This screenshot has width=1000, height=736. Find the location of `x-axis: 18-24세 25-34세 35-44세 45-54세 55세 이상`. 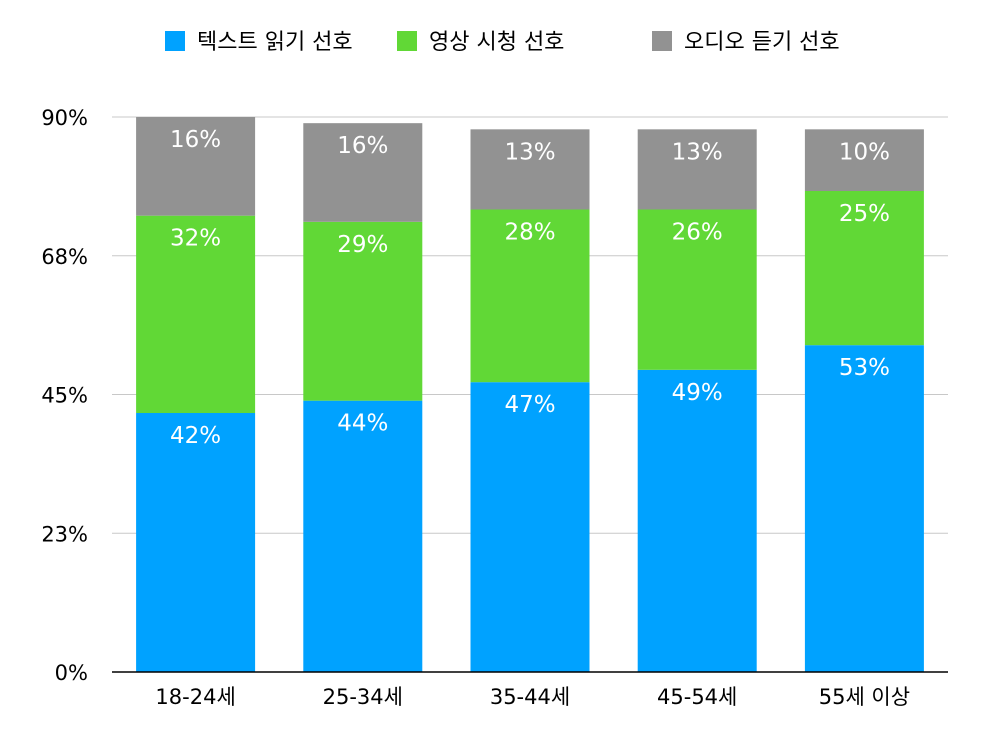

x-axis: 18-24세 25-34세 35-44세 45-54세 55세 이상 is located at coordinates (530, 690).